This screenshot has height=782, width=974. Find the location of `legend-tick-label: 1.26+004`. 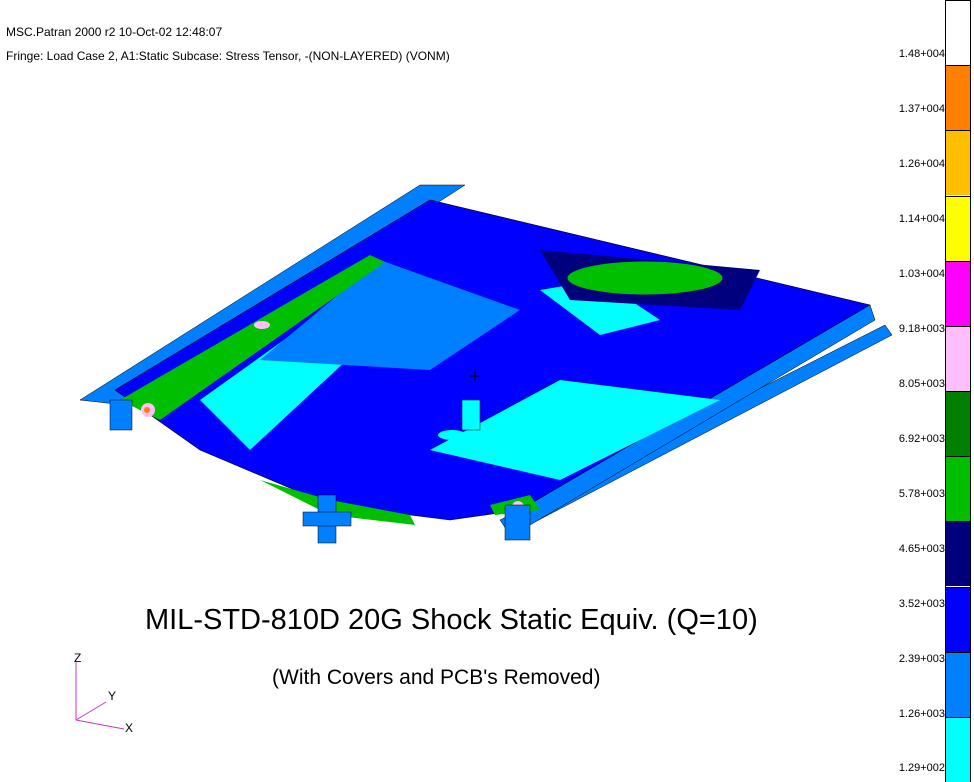

legend-tick-label: 1.26+004 is located at coordinates (921, 164).